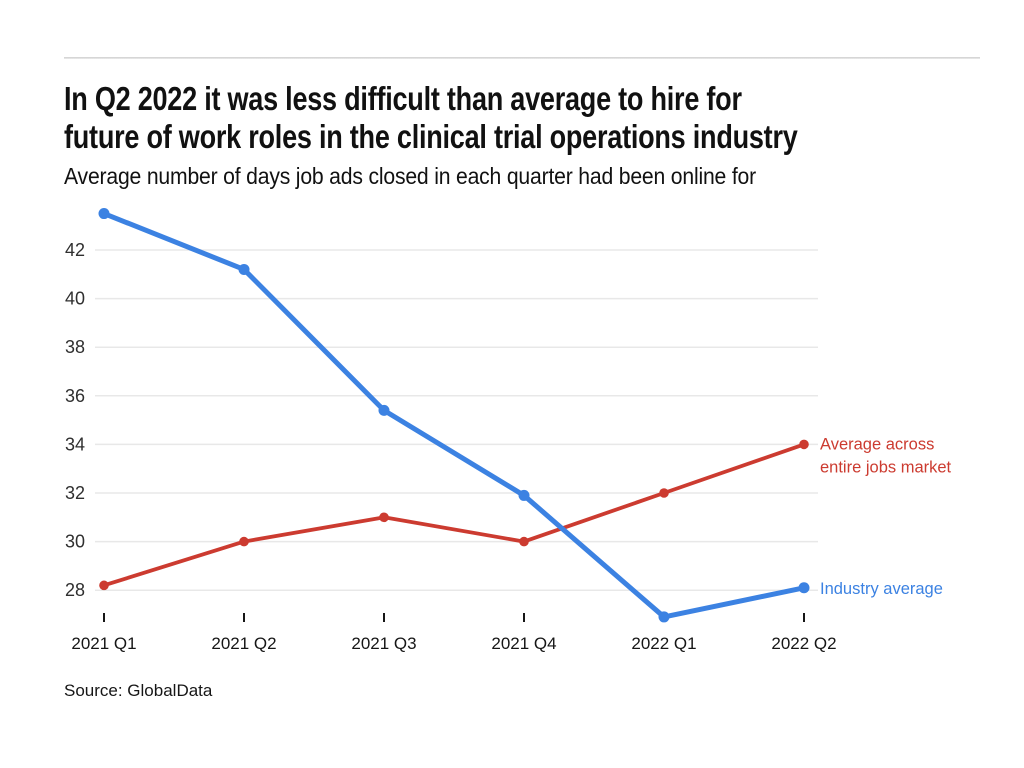 This screenshot has width=1024, height=768. I want to click on y-axis-label: 42, so click(75, 250).